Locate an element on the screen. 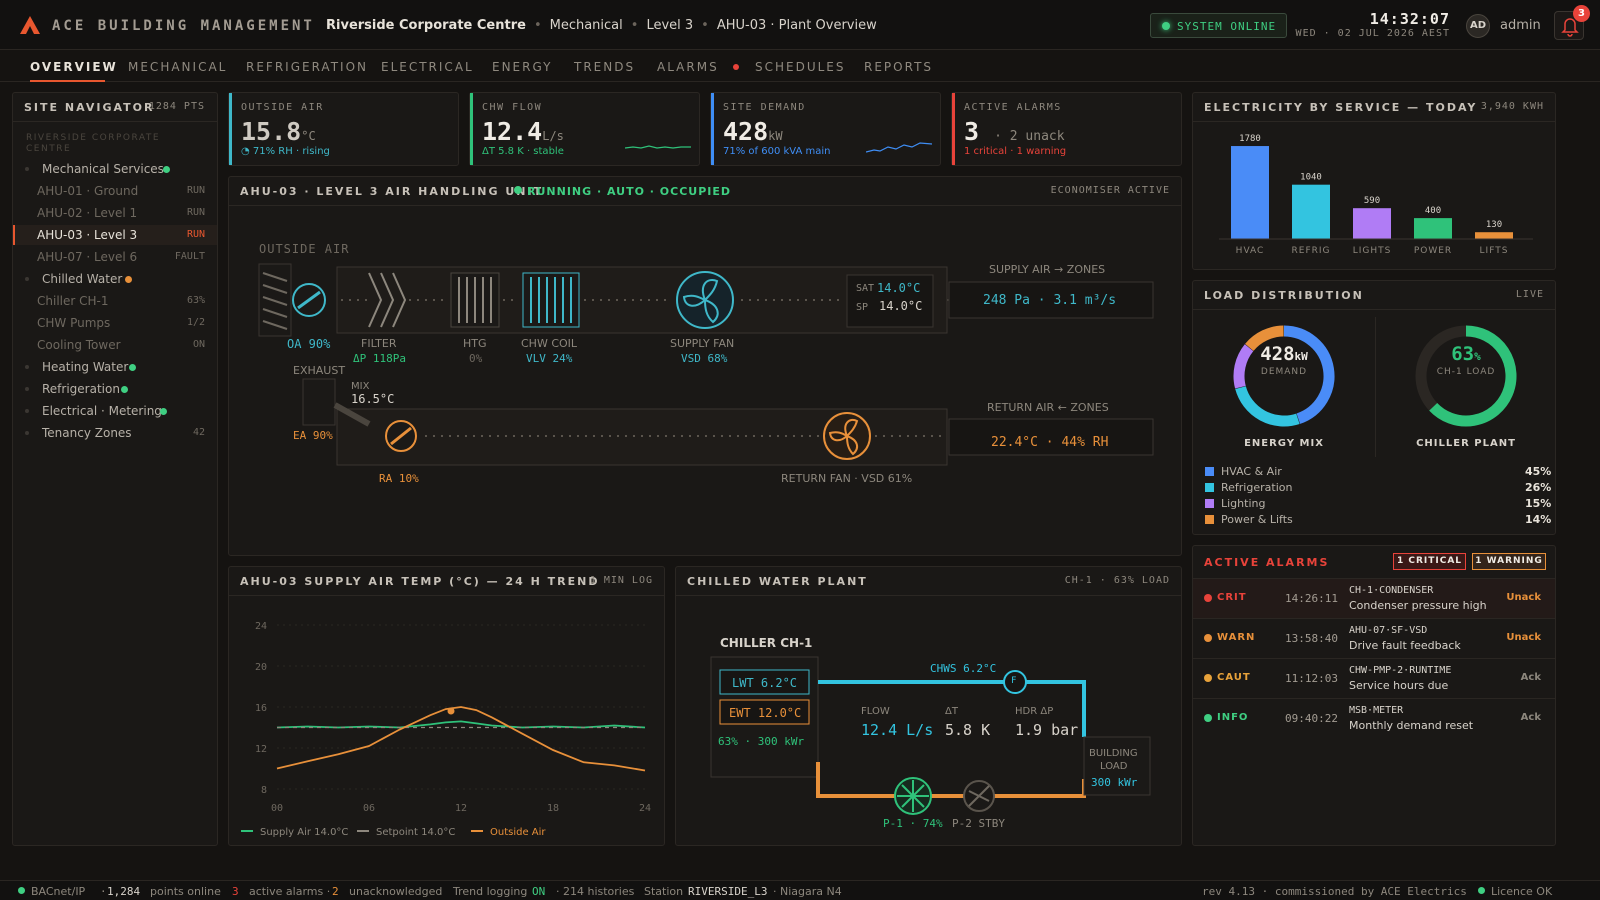 This screenshot has width=1600, height=900. nav-item-chilled-water: Chilled Water is located at coordinates (115, 279).